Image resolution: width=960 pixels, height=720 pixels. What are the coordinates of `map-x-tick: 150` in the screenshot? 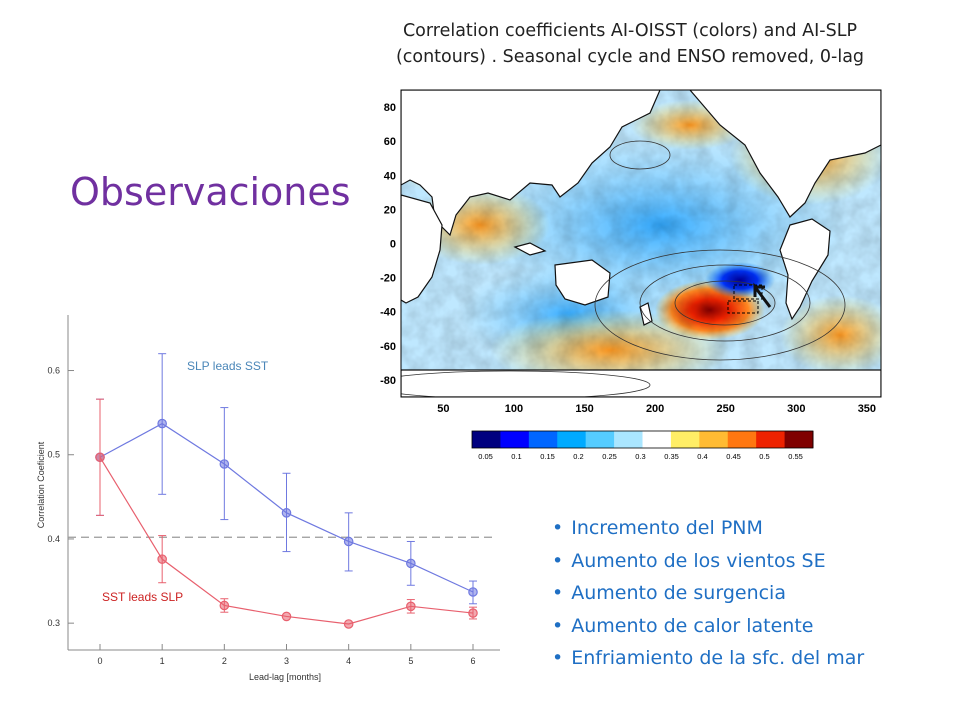 It's located at (584, 409).